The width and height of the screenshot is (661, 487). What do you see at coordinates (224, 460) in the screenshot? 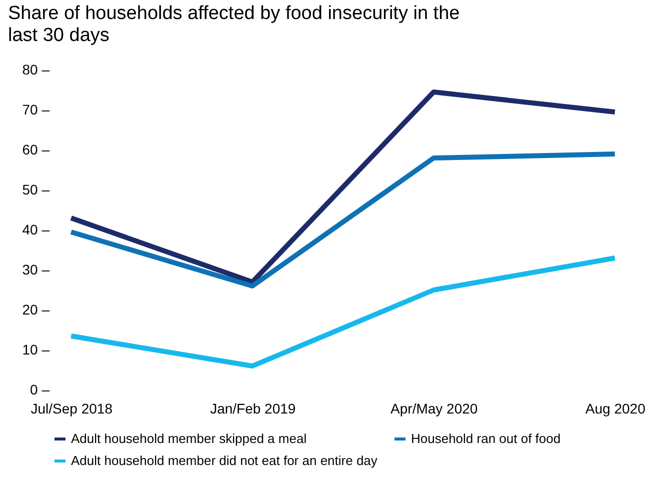
I see `legend-label: Adult household member did not eat for an entire day` at bounding box center [224, 460].